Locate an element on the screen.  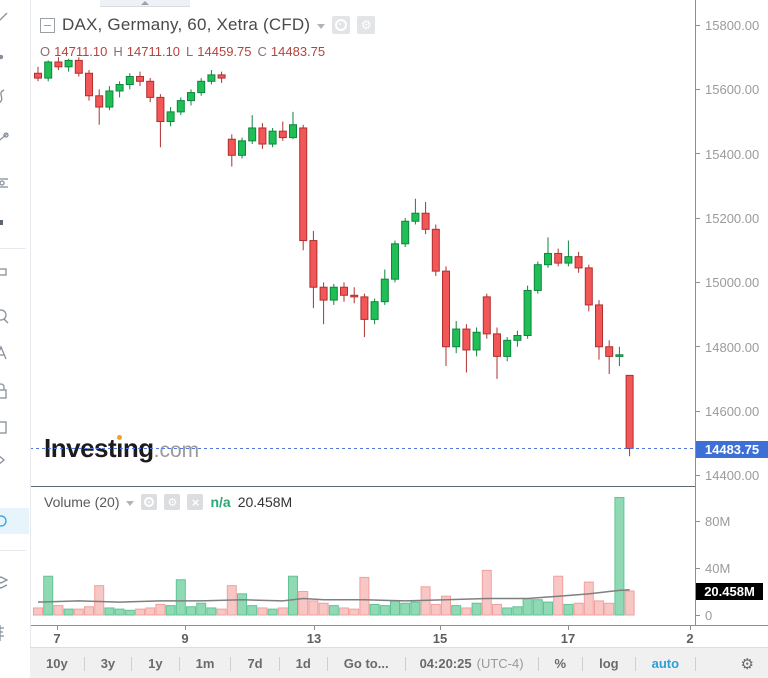
price-tick-label: 15400.00 is located at coordinates (732, 154).